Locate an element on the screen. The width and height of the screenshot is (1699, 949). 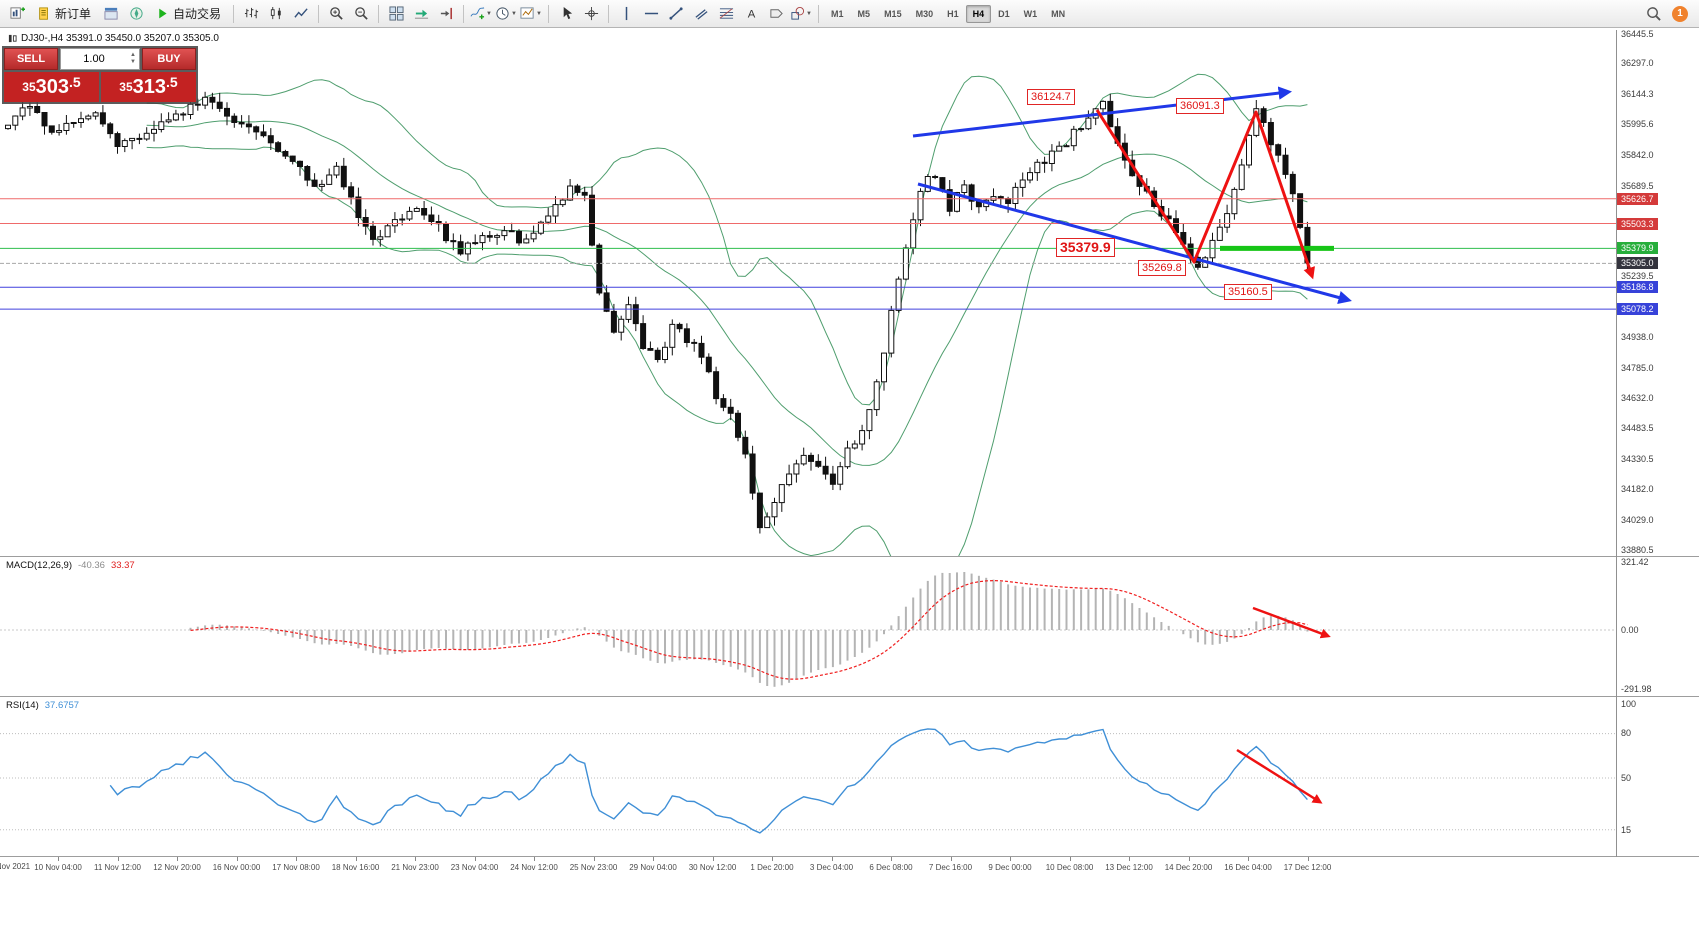
market-watch-icon is located at coordinates (111, 14).